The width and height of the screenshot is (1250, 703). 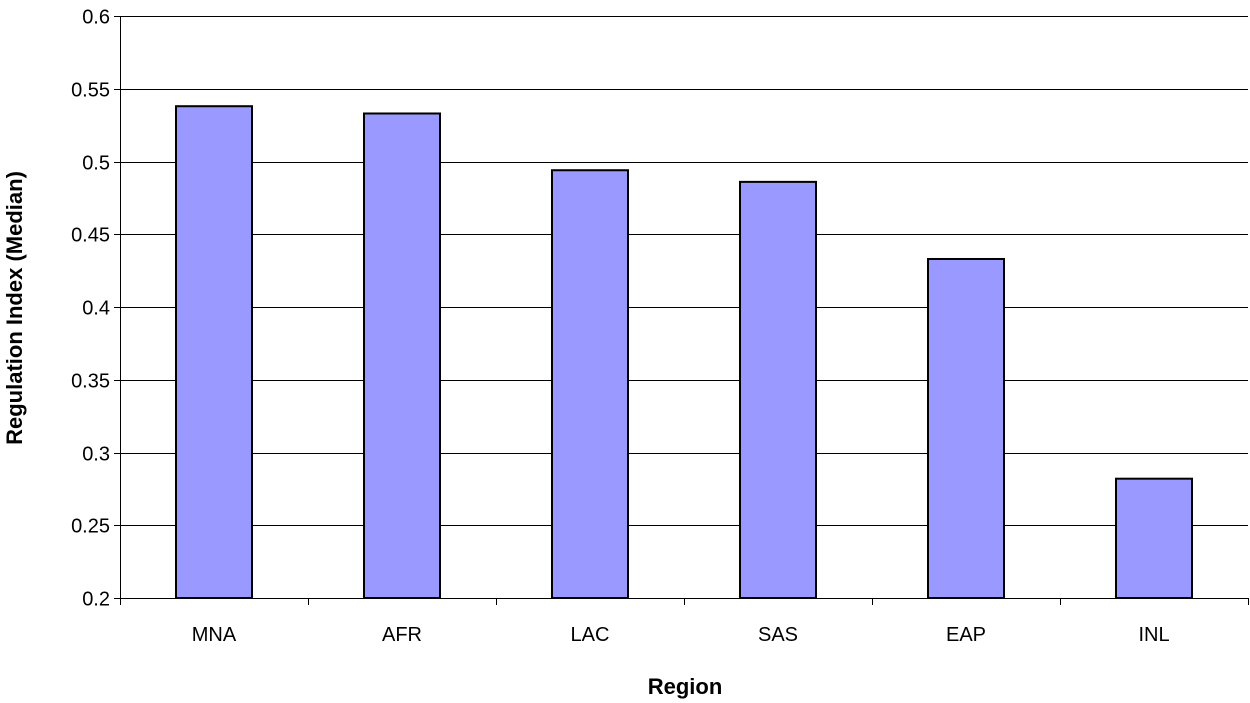 What do you see at coordinates (966, 635) in the screenshot?
I see `x-tick-label: EAP` at bounding box center [966, 635].